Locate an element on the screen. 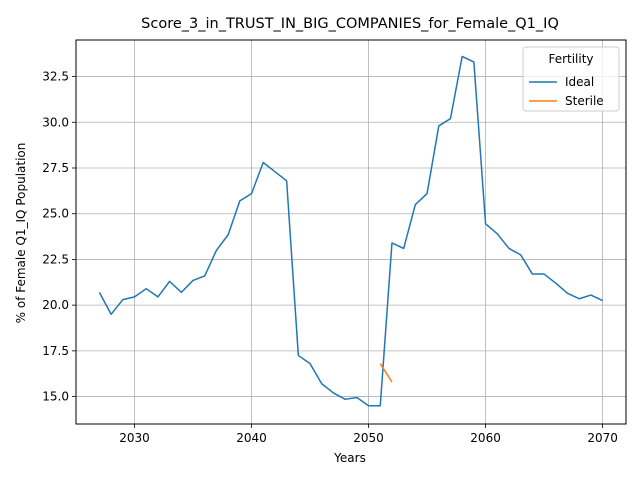 This screenshot has width=640, height=480. legend-label-ideal: Ideal is located at coordinates (579, 82).